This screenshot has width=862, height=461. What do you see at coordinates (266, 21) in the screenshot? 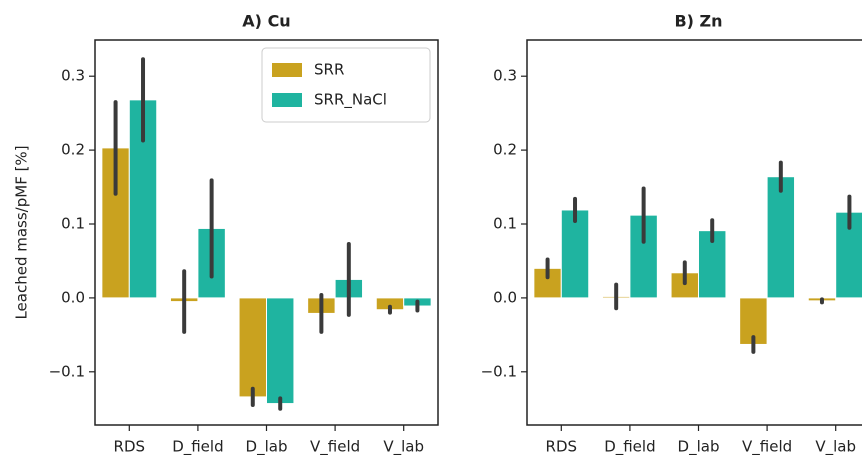
I see `chart-title: A) Cu` at bounding box center [266, 21].